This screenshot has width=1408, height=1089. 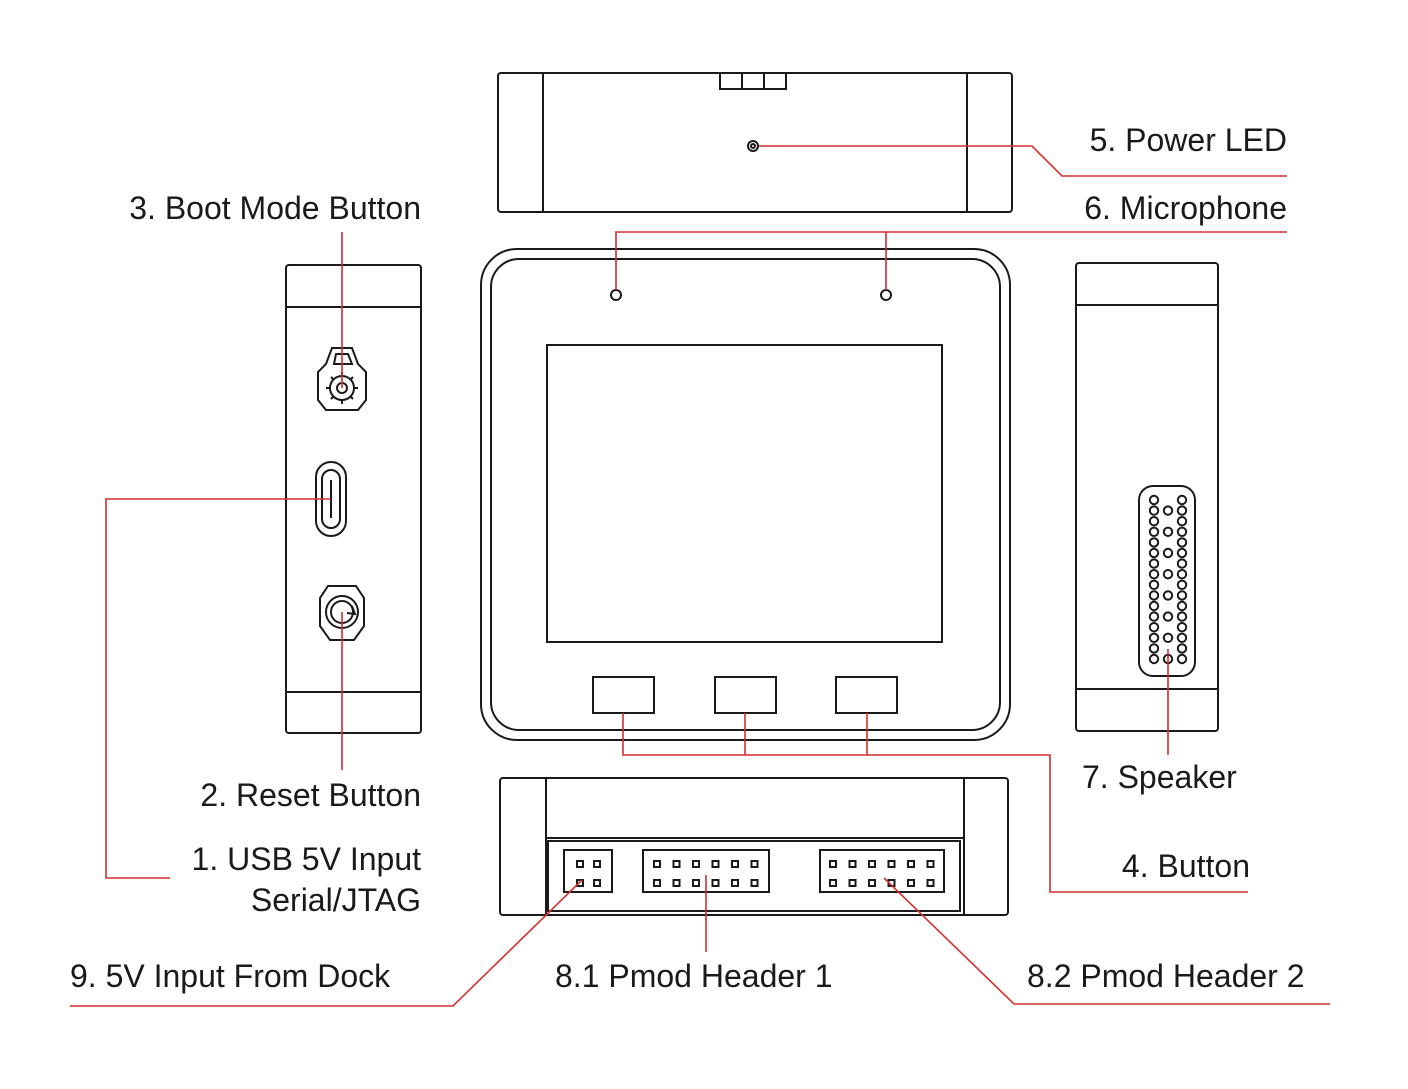 I want to click on bottom-view-body, so click(x=754, y=846).